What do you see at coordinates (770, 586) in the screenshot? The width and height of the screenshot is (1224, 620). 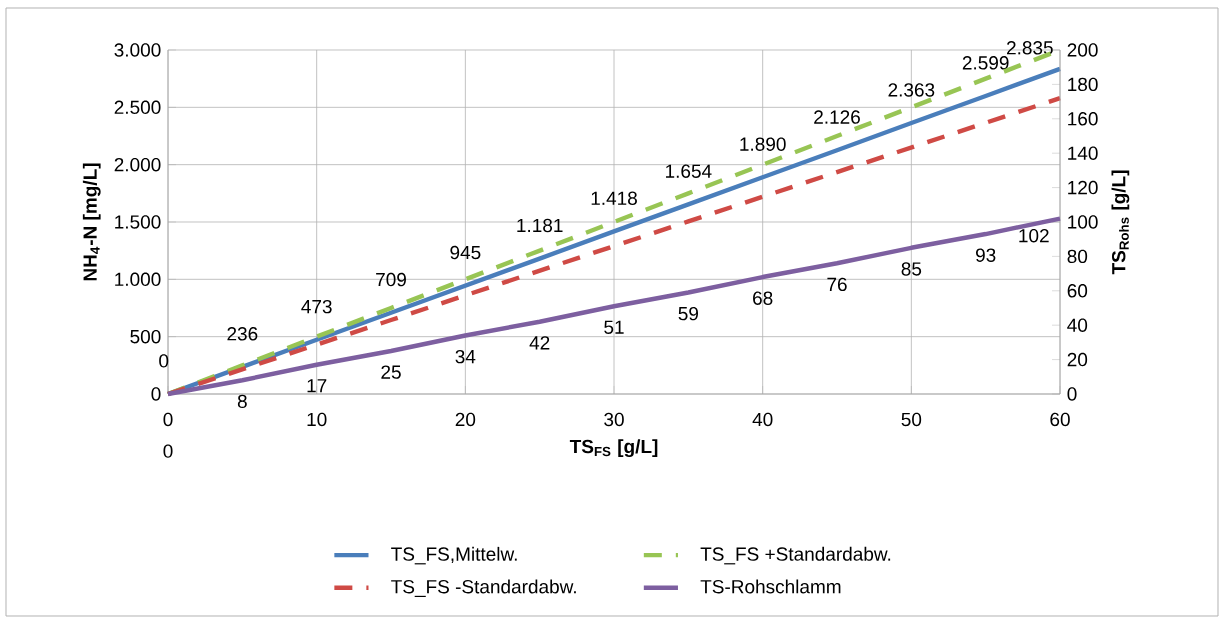 I see `legend-label: TS-Rohschlamm` at bounding box center [770, 586].